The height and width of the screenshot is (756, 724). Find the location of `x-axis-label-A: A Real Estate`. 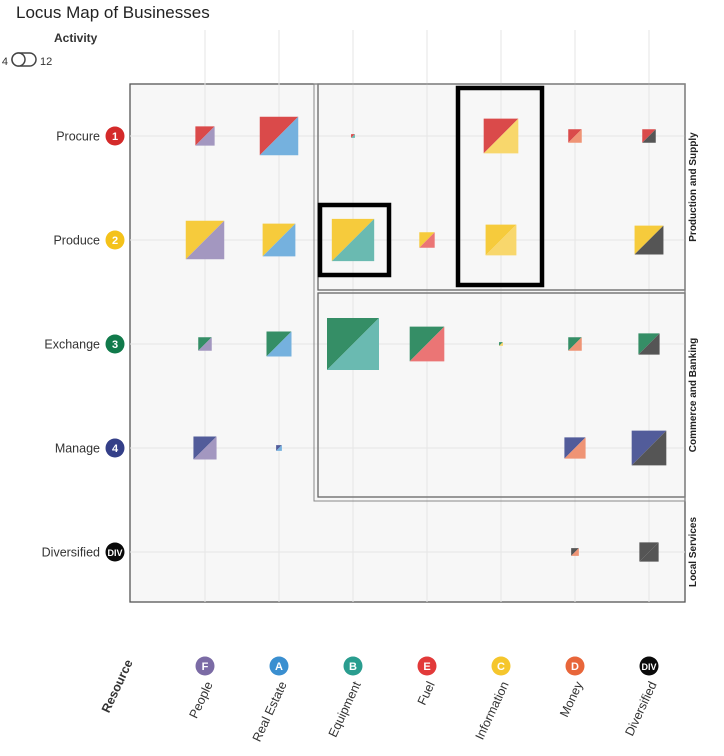

x-axis-label-A: A Real Estate is located at coordinates (270, 700).